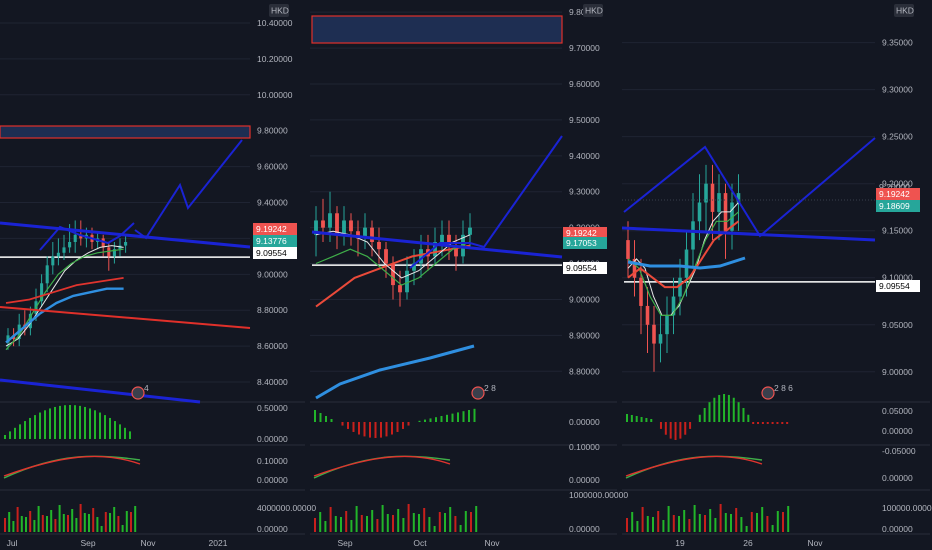 The height and width of the screenshot is (550, 932). I want to click on x-tick-label: 26, so click(748, 543).